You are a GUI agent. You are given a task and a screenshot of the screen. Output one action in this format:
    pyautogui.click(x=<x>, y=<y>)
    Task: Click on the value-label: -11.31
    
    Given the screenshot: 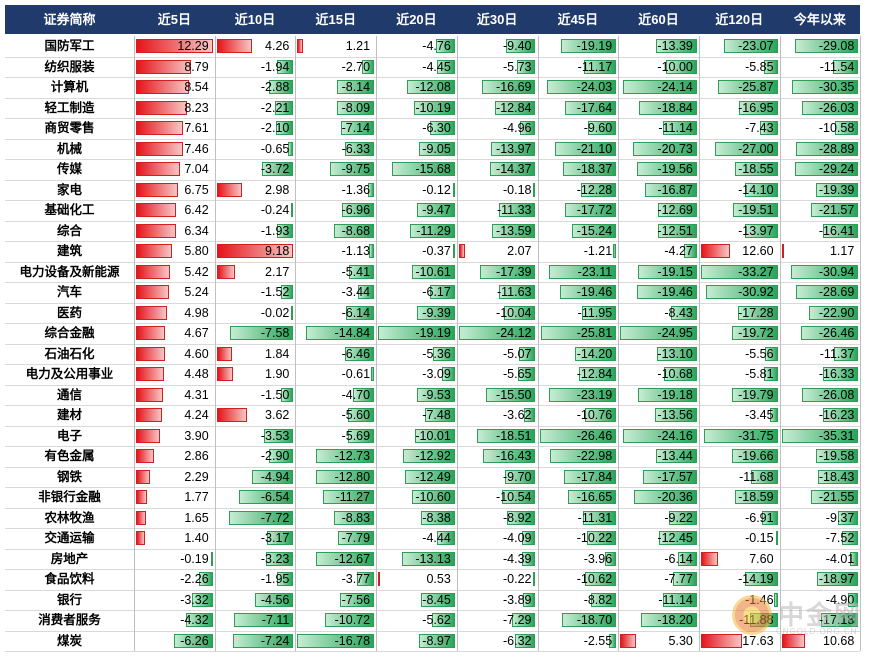 What is the action you would take?
    pyautogui.click(x=595, y=517)
    